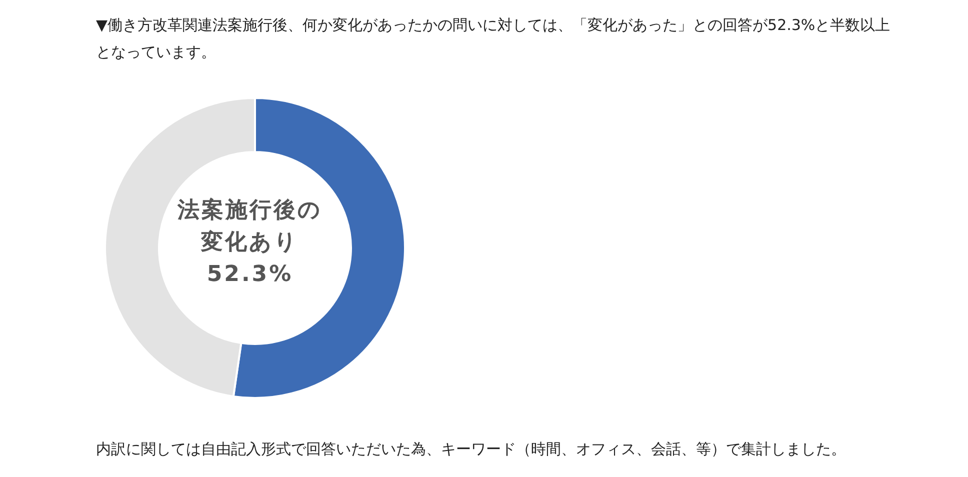 The image size is (968, 477). Describe the element at coordinates (250, 275) in the screenshot. I see `data-label: 52.3%` at that location.